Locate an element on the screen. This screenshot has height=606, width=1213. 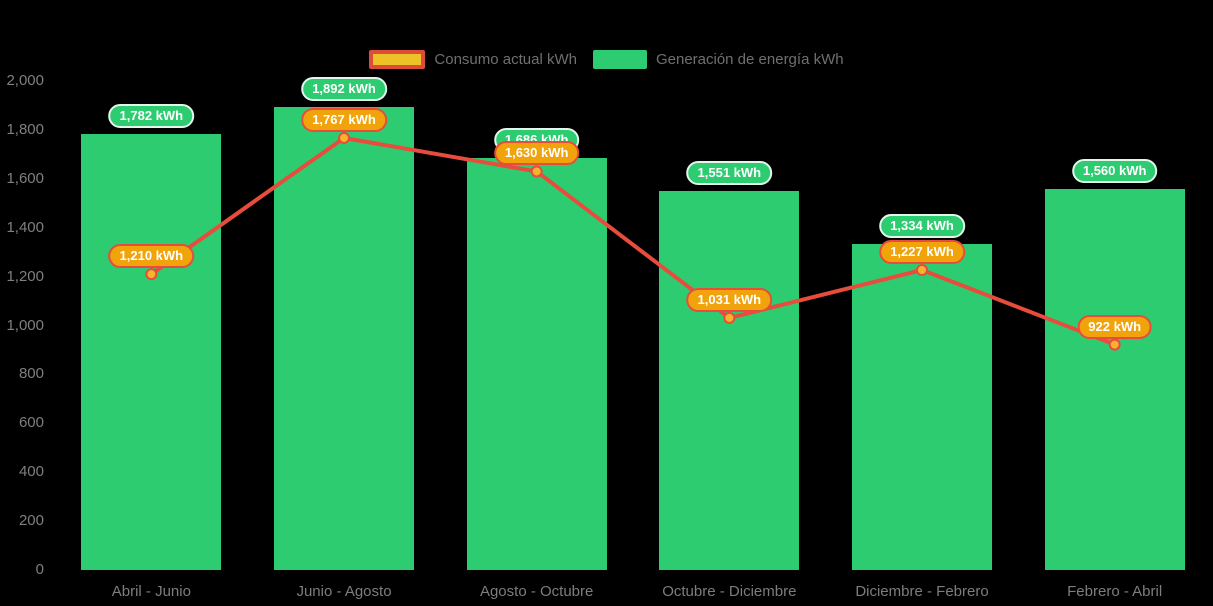
legend-label-consumo-actual: Consumo actual kWh is located at coordinates (505, 59).